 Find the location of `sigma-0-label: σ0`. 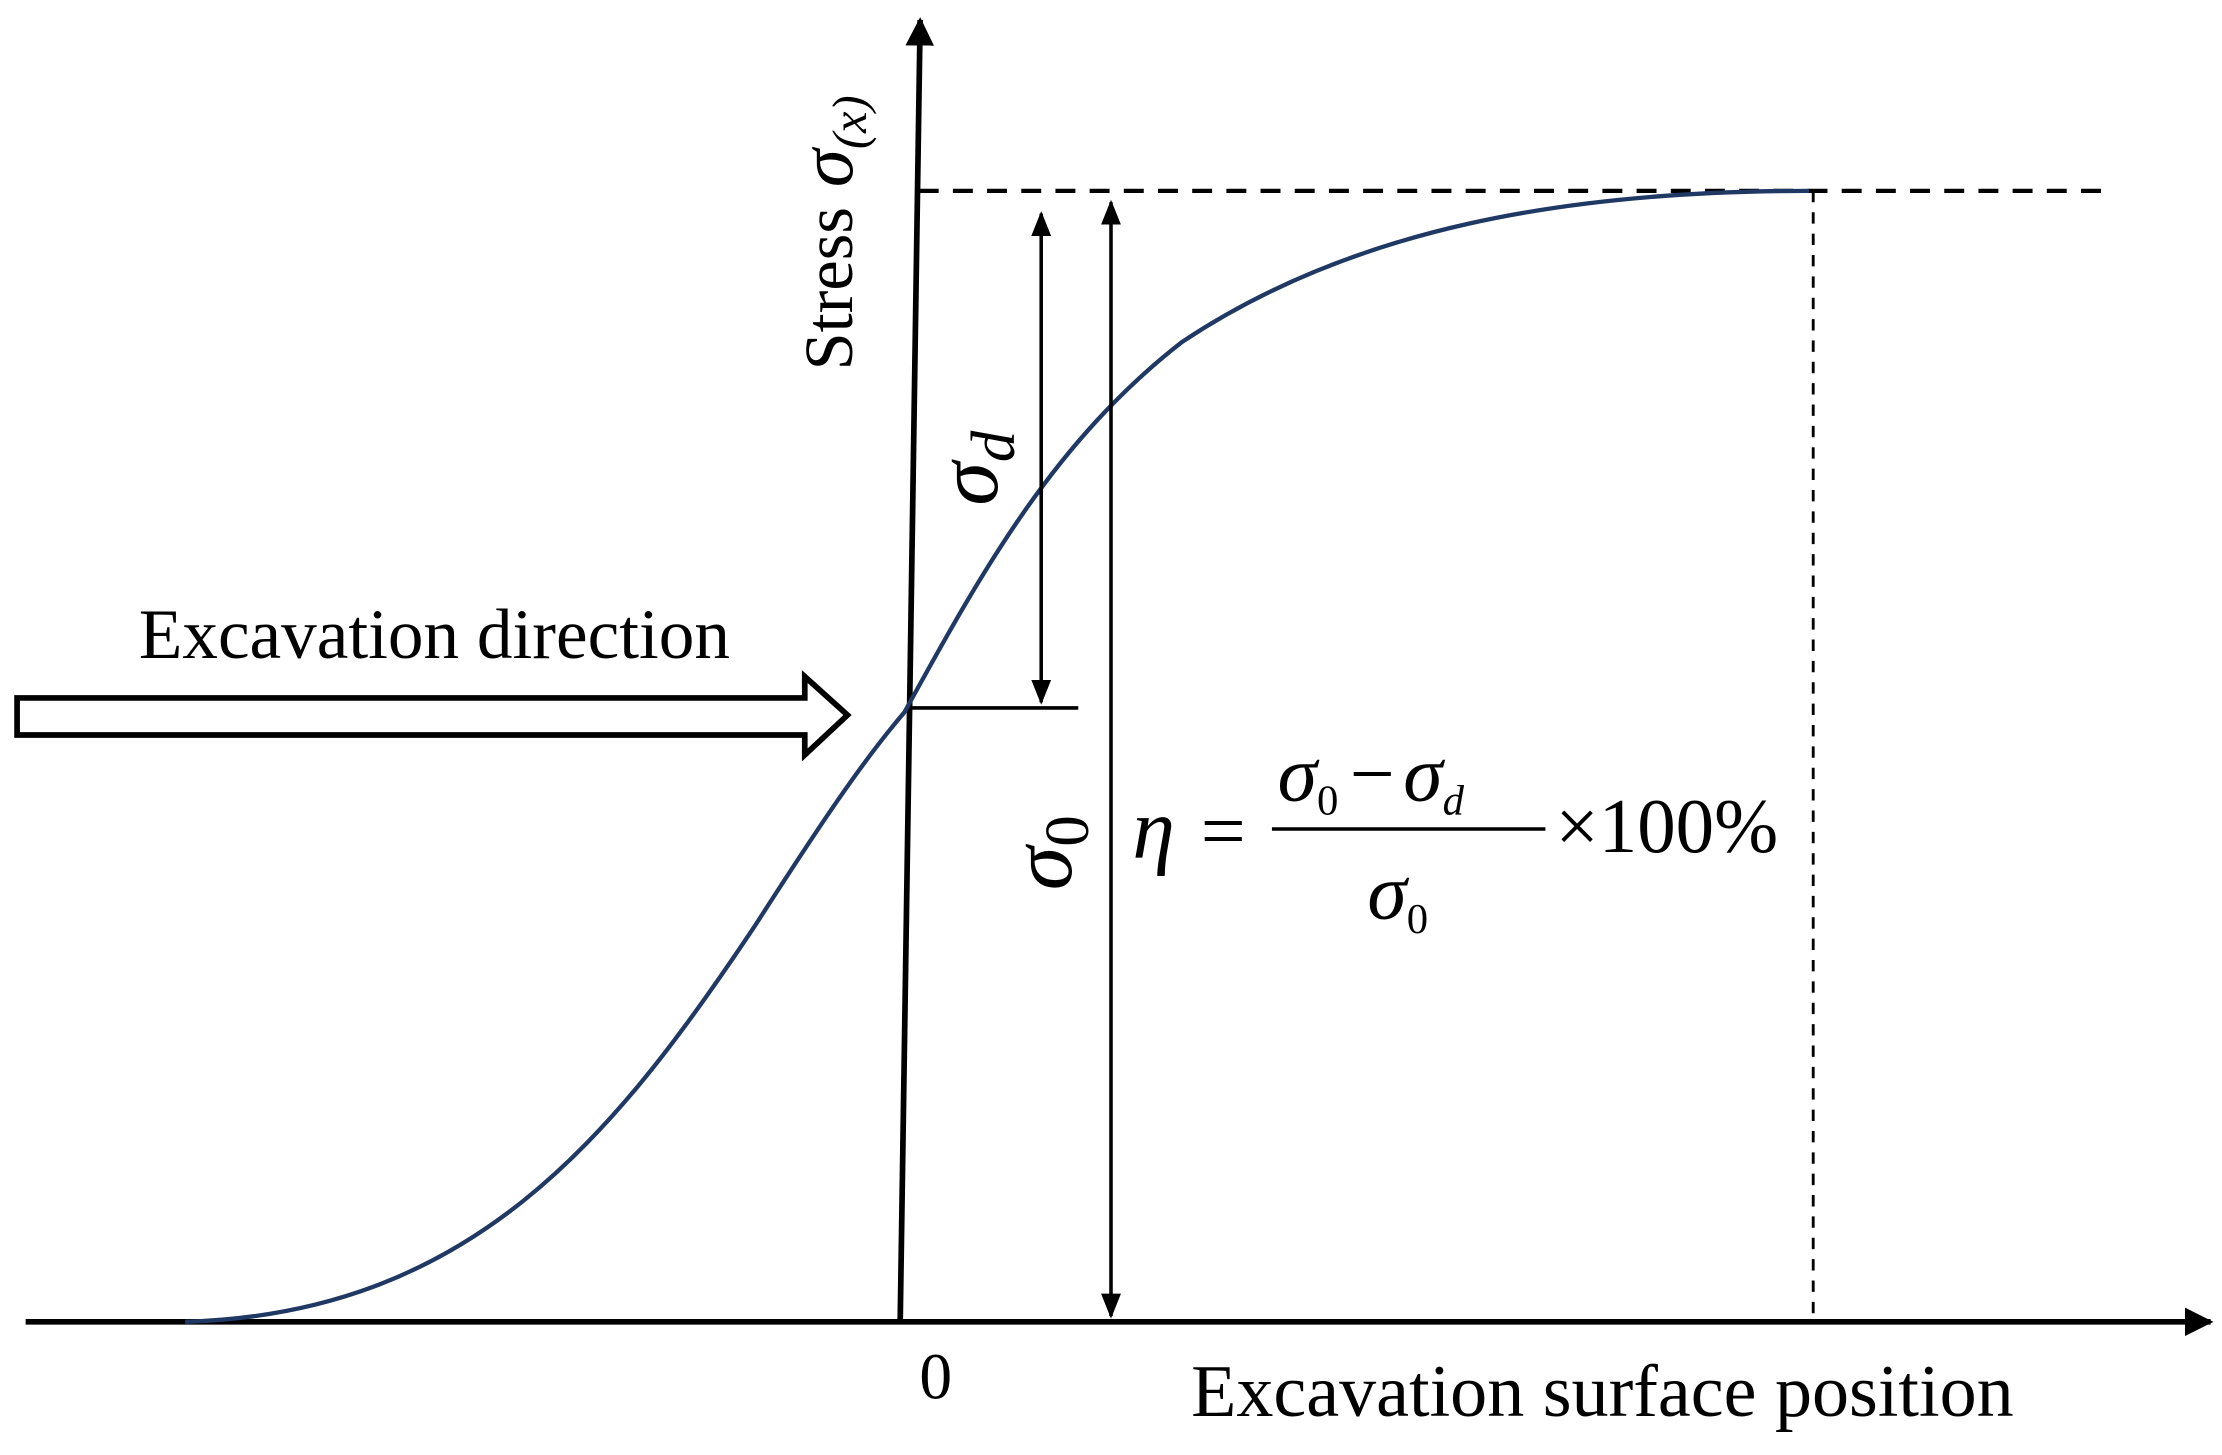

sigma-0-label: σ0 is located at coordinates (1047, 852).